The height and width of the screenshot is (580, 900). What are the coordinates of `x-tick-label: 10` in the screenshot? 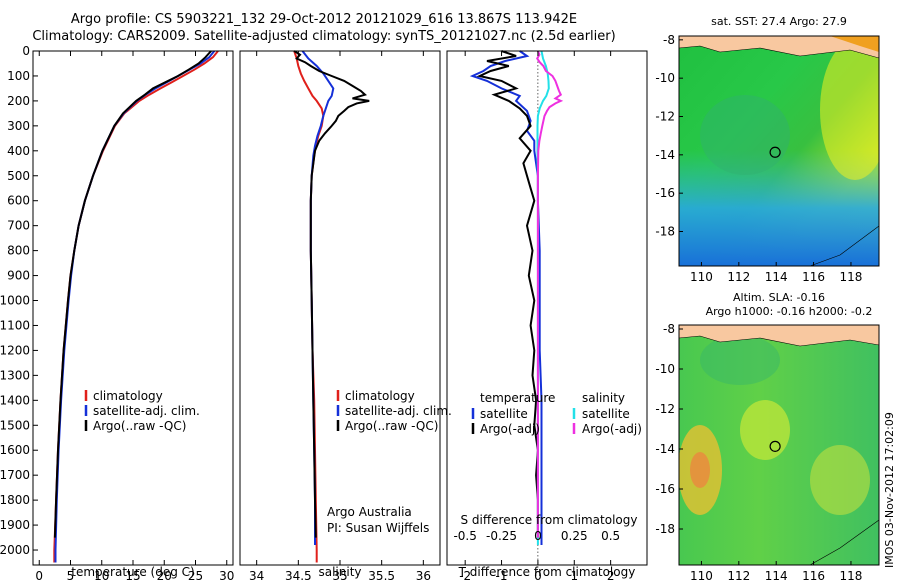 It's located at (101, 574).